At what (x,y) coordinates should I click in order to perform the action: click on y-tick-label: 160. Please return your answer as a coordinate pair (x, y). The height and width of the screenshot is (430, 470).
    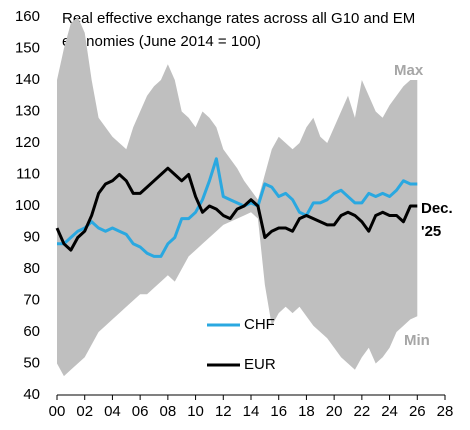
    Looking at the image, I should click on (27, 16).